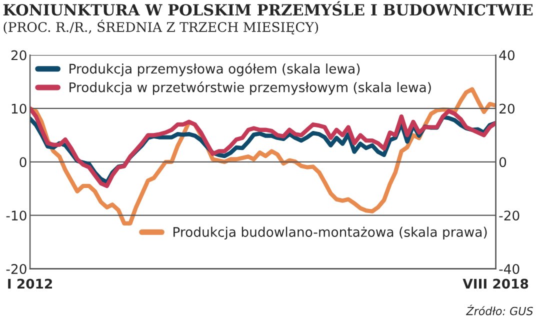  I want to click on y-tick-label: 10, so click(19, 109).